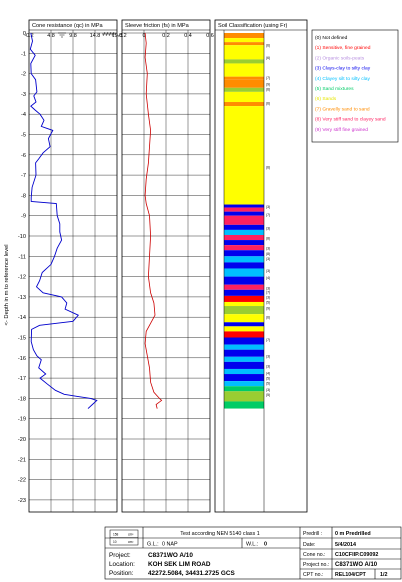 Image resolution: width=402 pixels, height=582 pixels. What do you see at coordinates (331, 38) in the screenshot?
I see `legend-entry: (0) Not defined` at bounding box center [331, 38].